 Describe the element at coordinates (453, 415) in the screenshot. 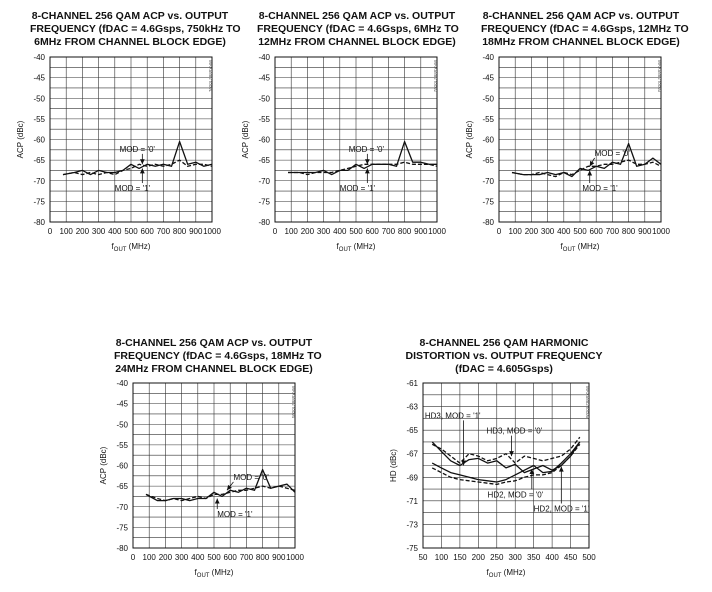

I see `annotation-label: HD3, MOD = '1'` at that location.